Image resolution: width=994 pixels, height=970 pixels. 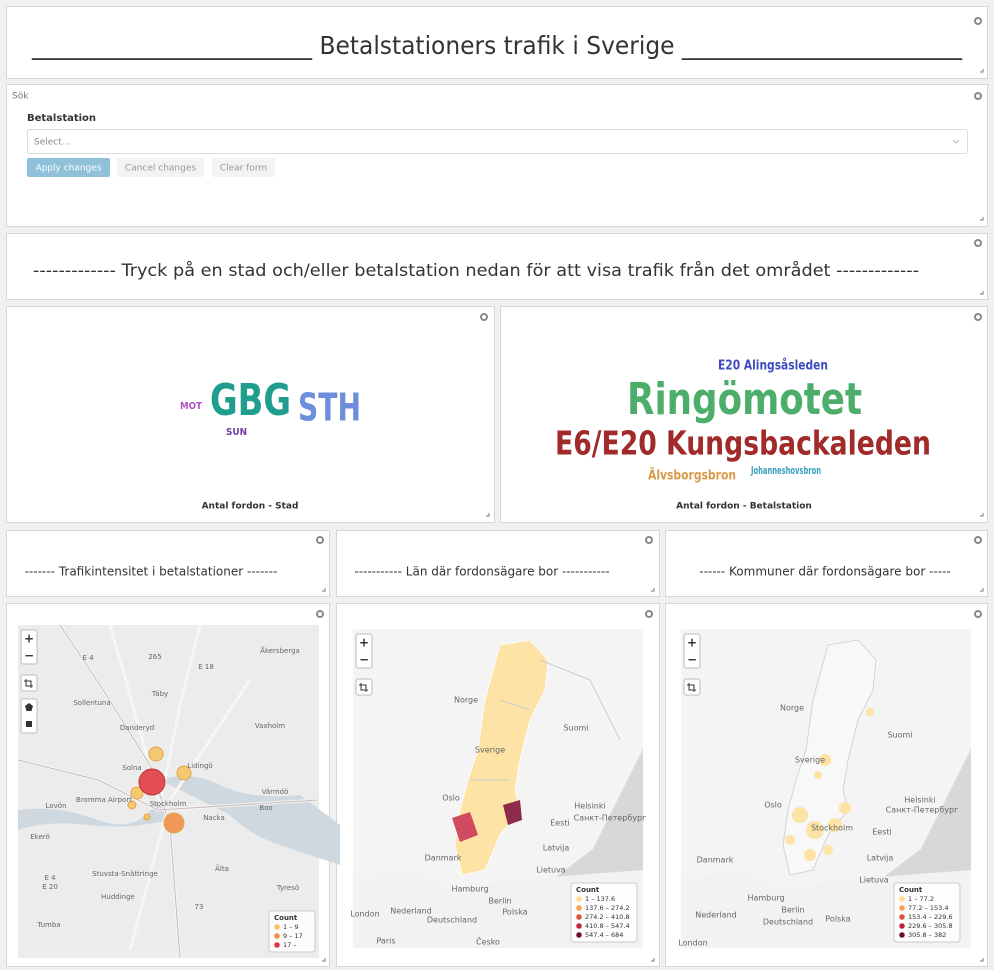 What do you see at coordinates (956, 141) in the screenshot?
I see `select-arrow` at bounding box center [956, 141].